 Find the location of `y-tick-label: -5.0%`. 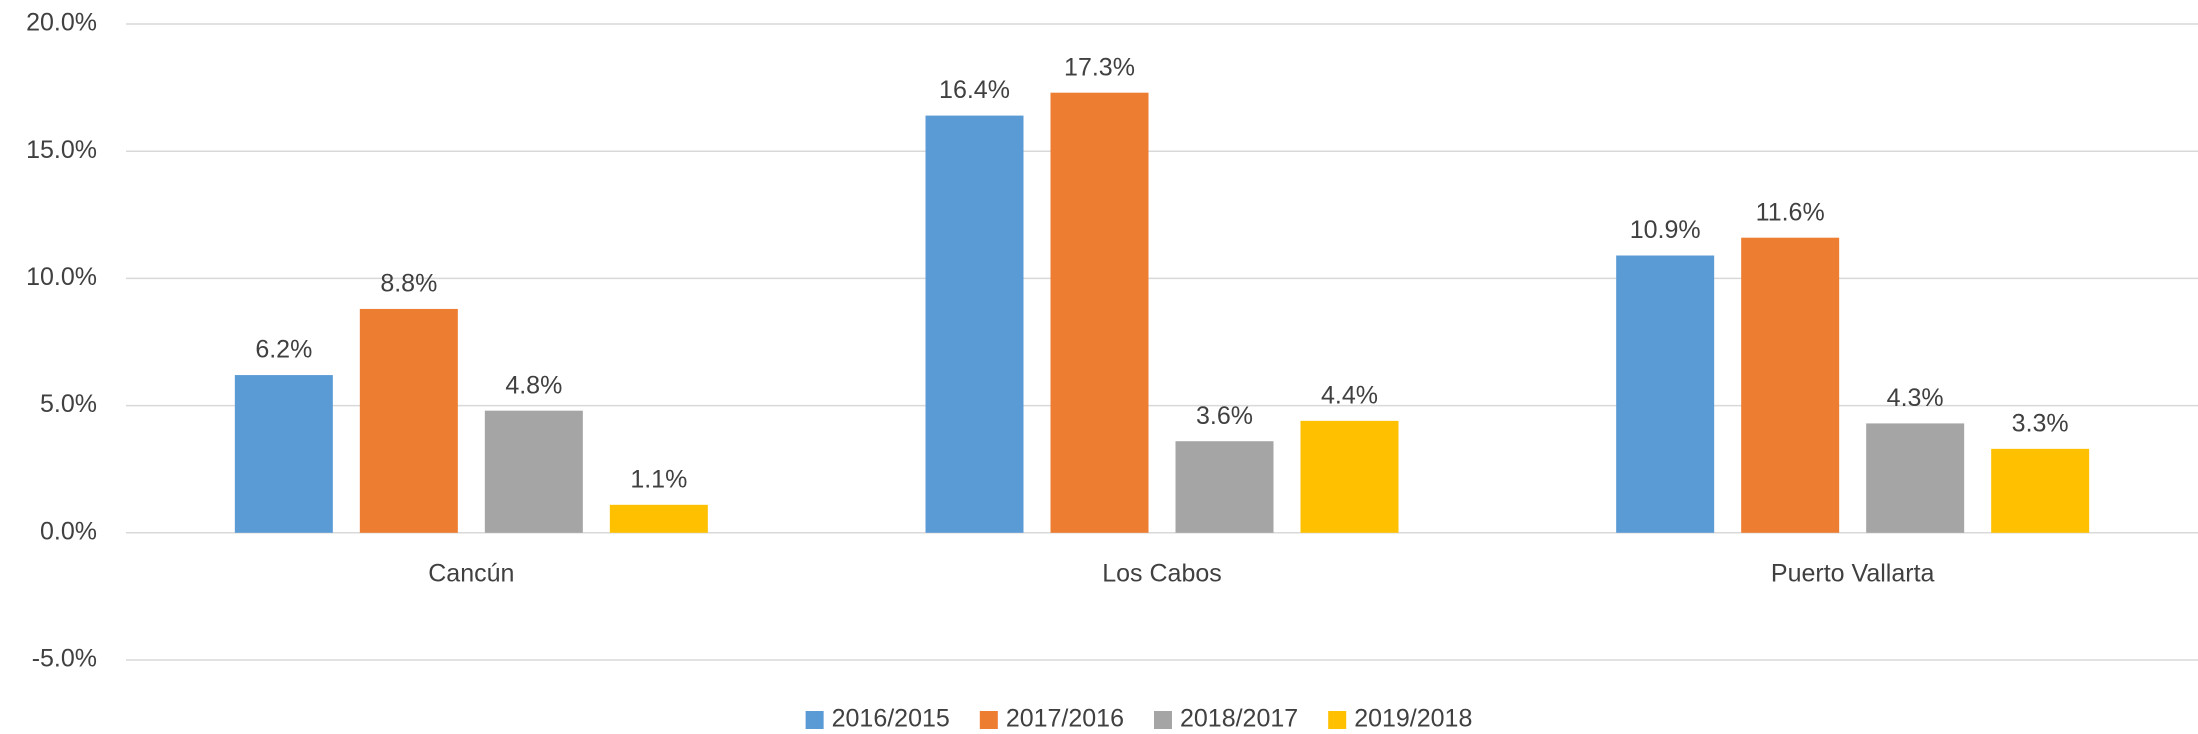

y-tick-label: -5.0% is located at coordinates (64, 659).